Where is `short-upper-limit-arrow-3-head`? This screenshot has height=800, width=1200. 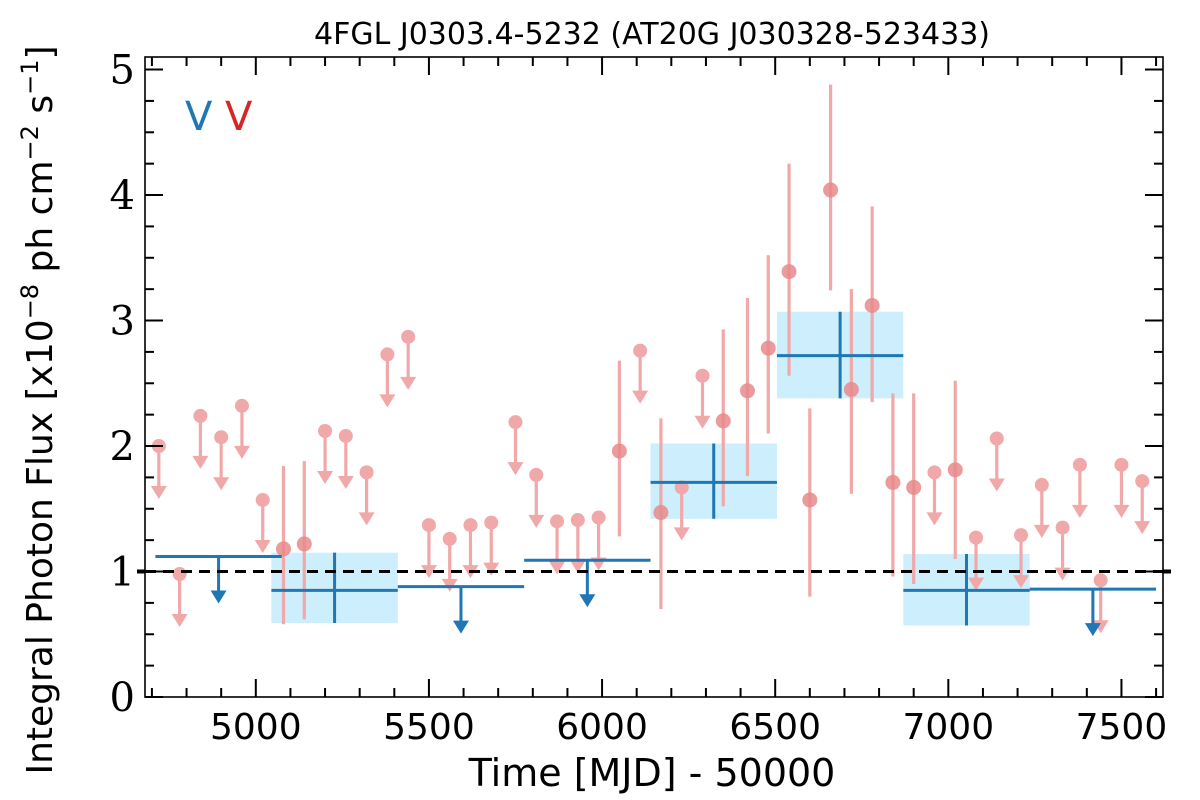
short-upper-limit-arrow-3-head is located at coordinates (221, 484).